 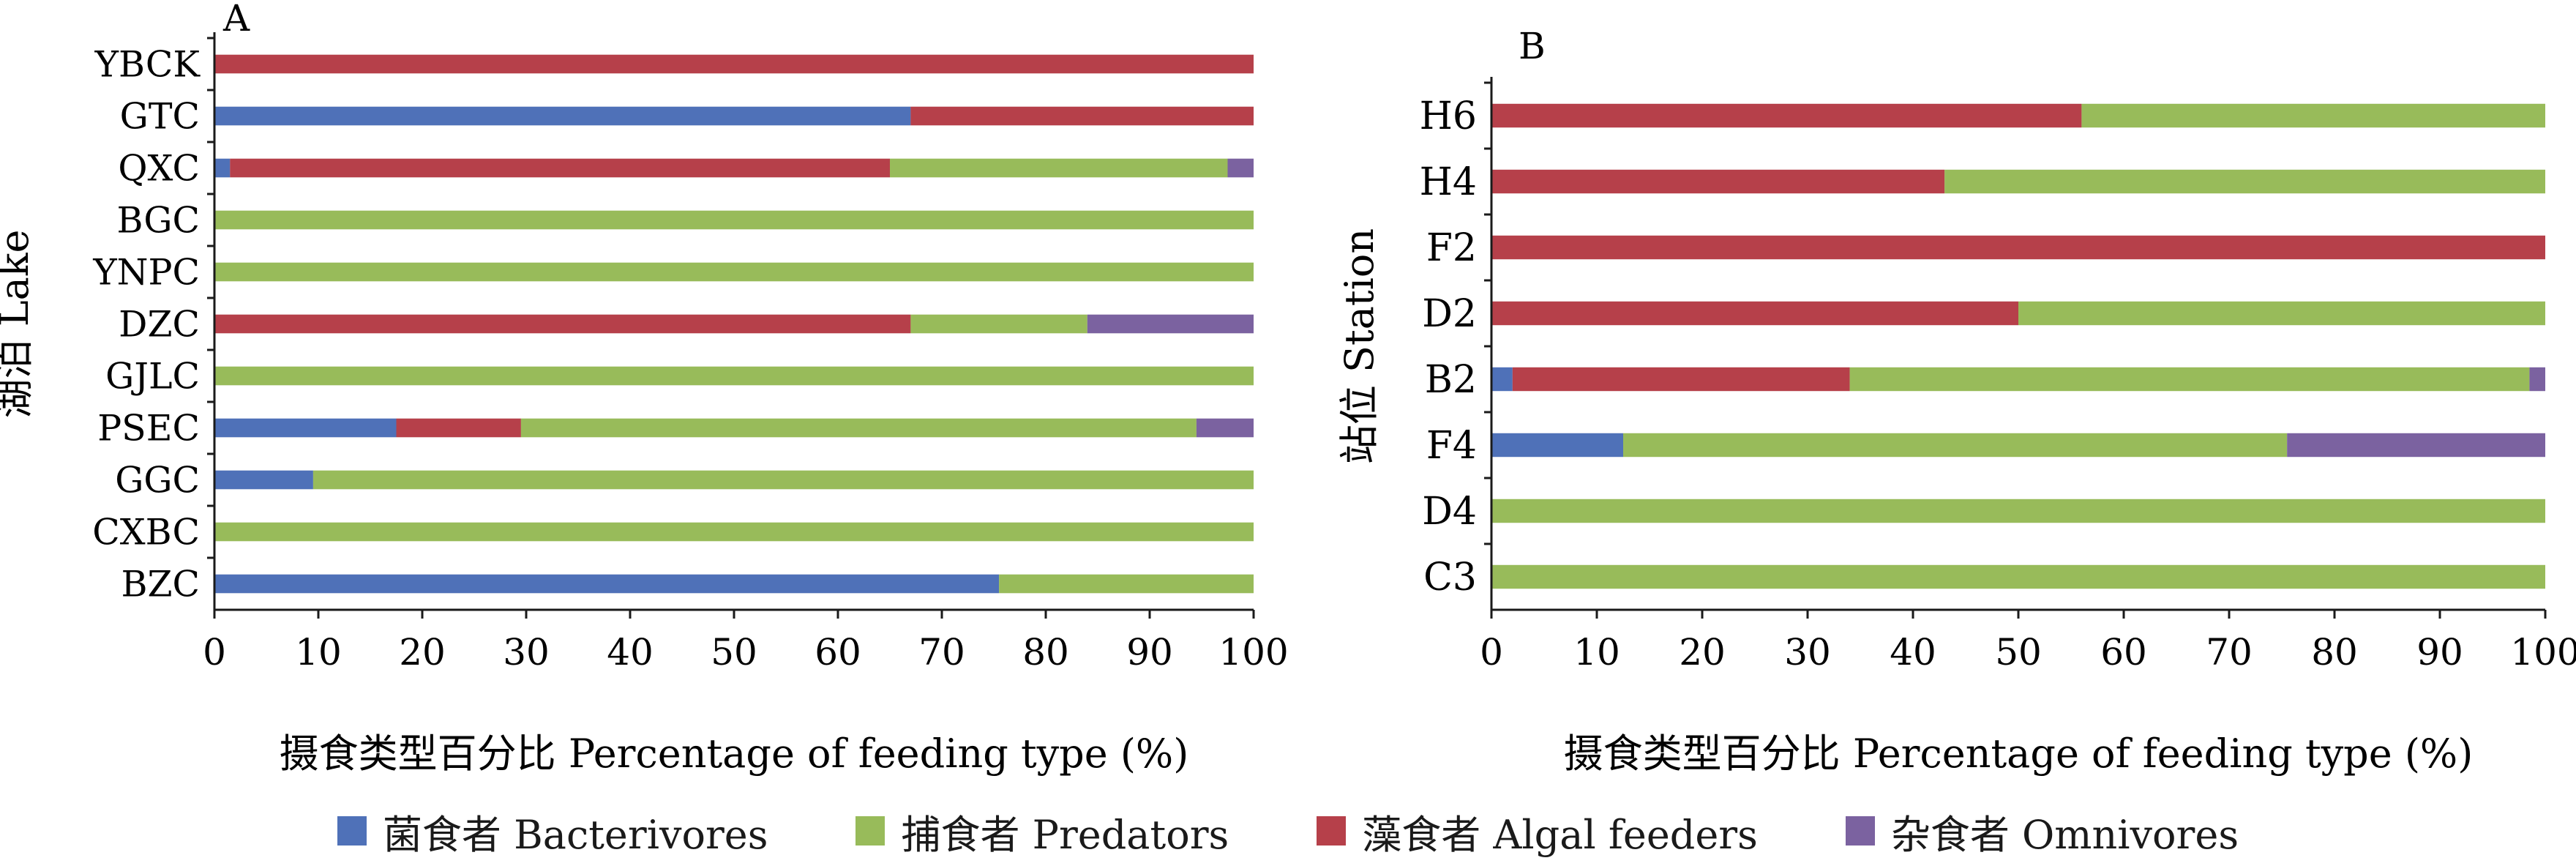 What do you see at coordinates (146, 532) in the screenshot?
I see `category-label-cxbc: CXBC` at bounding box center [146, 532].